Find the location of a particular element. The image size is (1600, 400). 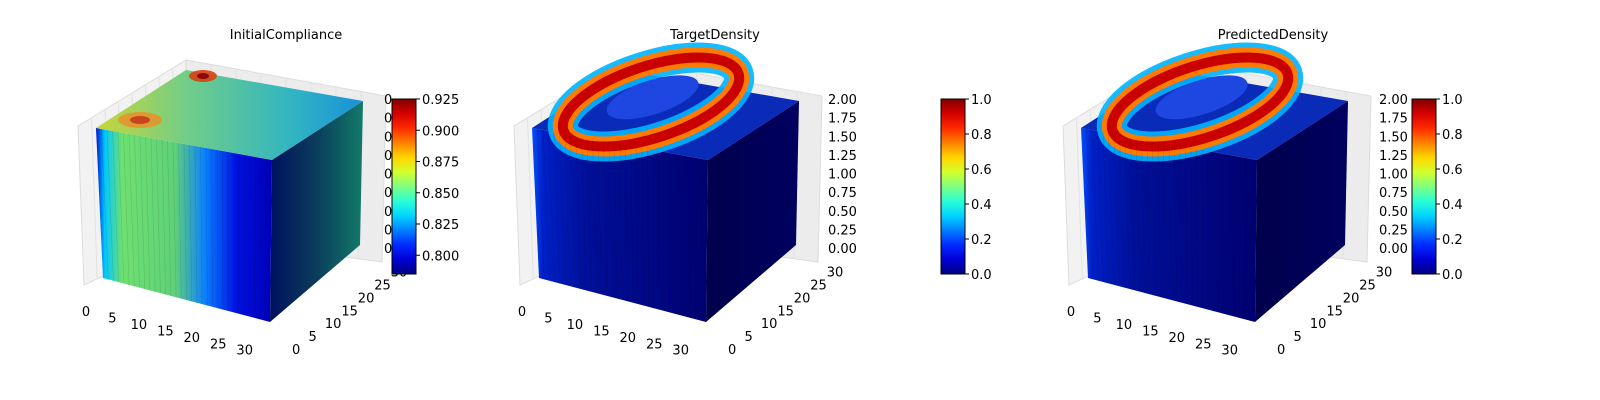

colorbar-tick-label: 0.850 is located at coordinates (440, 194).